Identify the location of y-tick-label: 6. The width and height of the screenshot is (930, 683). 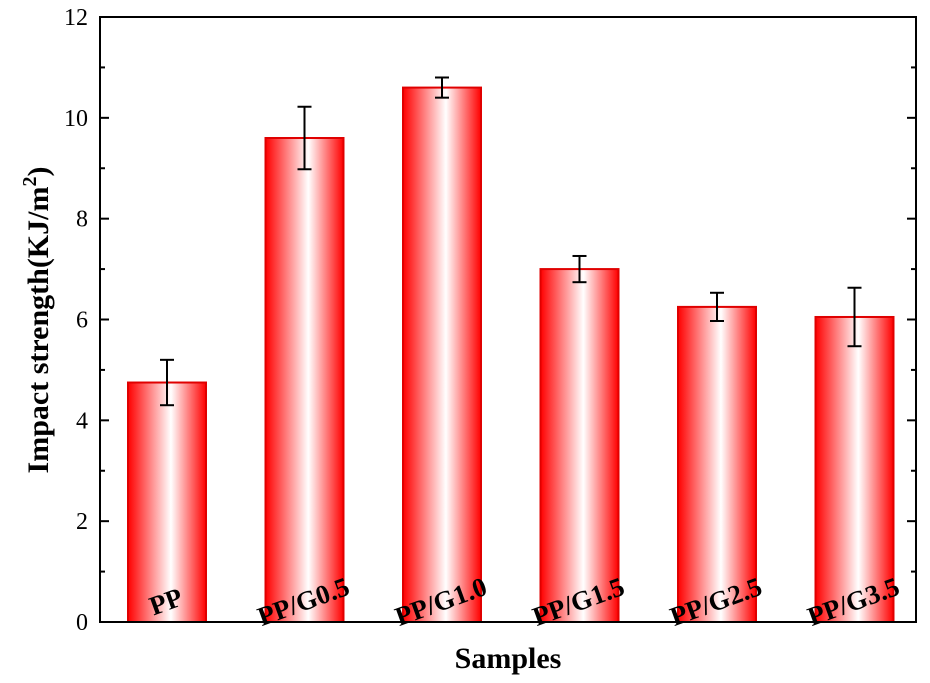
(82, 321).